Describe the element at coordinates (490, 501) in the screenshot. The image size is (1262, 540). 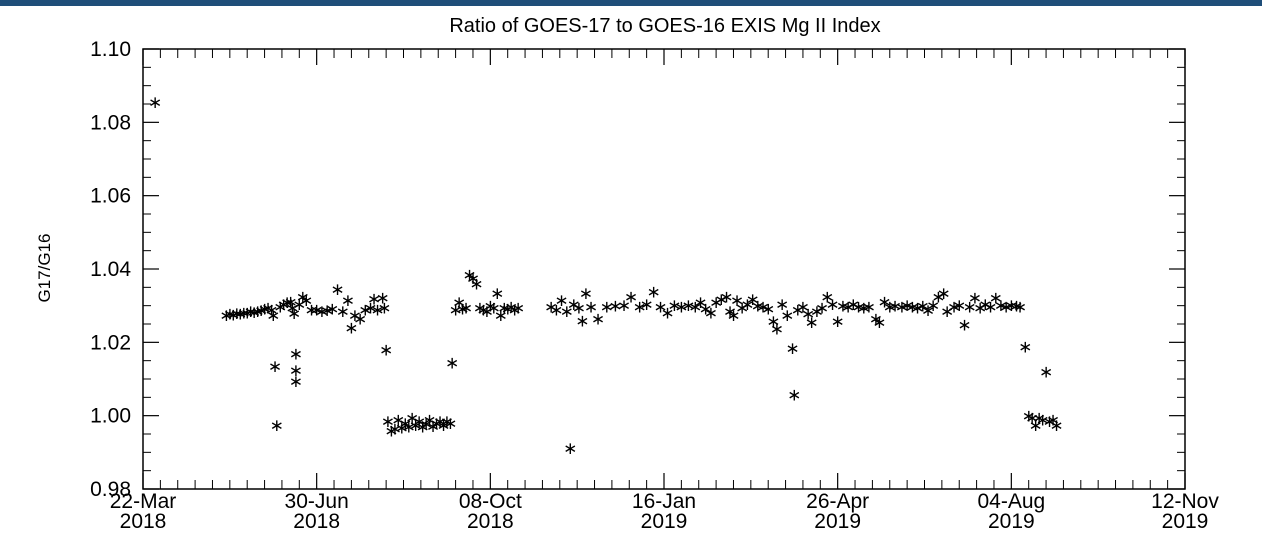
I see `x-tick-label: 08-Oct` at that location.